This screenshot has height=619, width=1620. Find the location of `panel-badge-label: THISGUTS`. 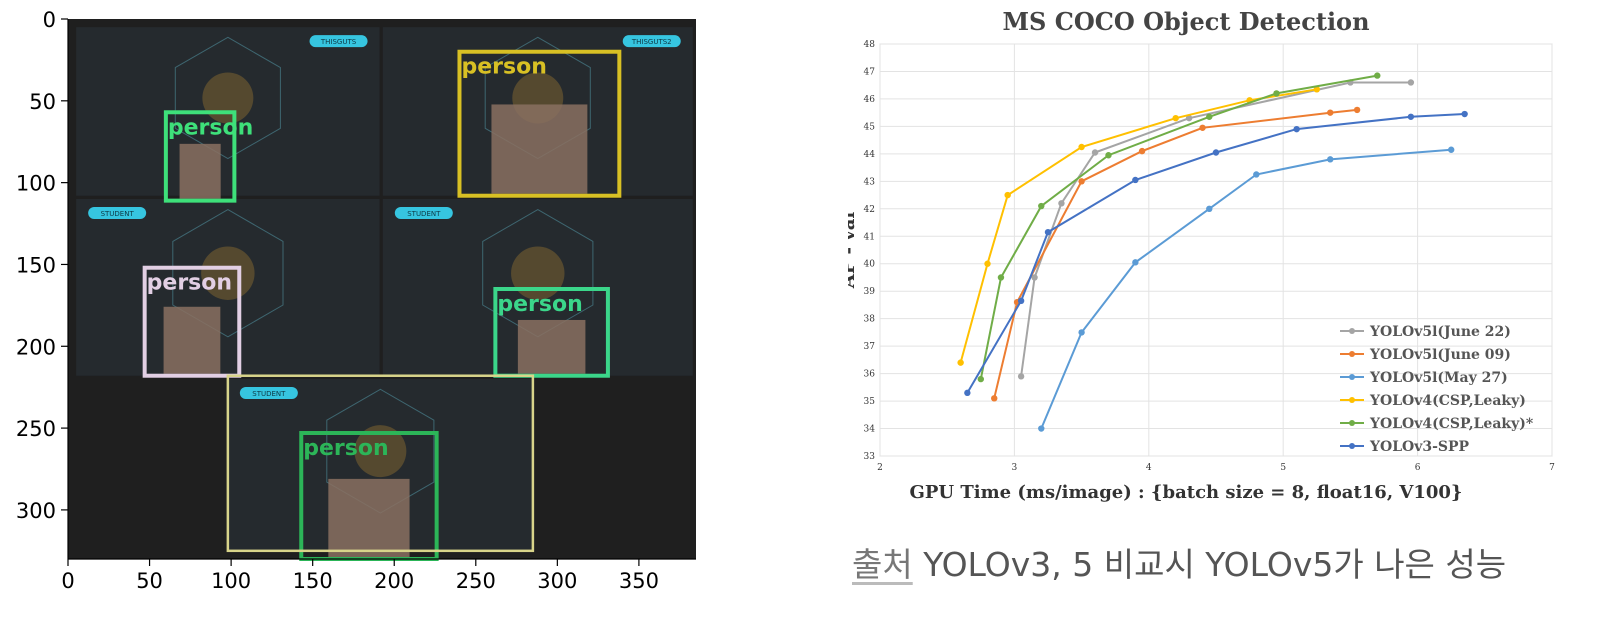

panel-badge-label: THISGUTS is located at coordinates (338, 42).